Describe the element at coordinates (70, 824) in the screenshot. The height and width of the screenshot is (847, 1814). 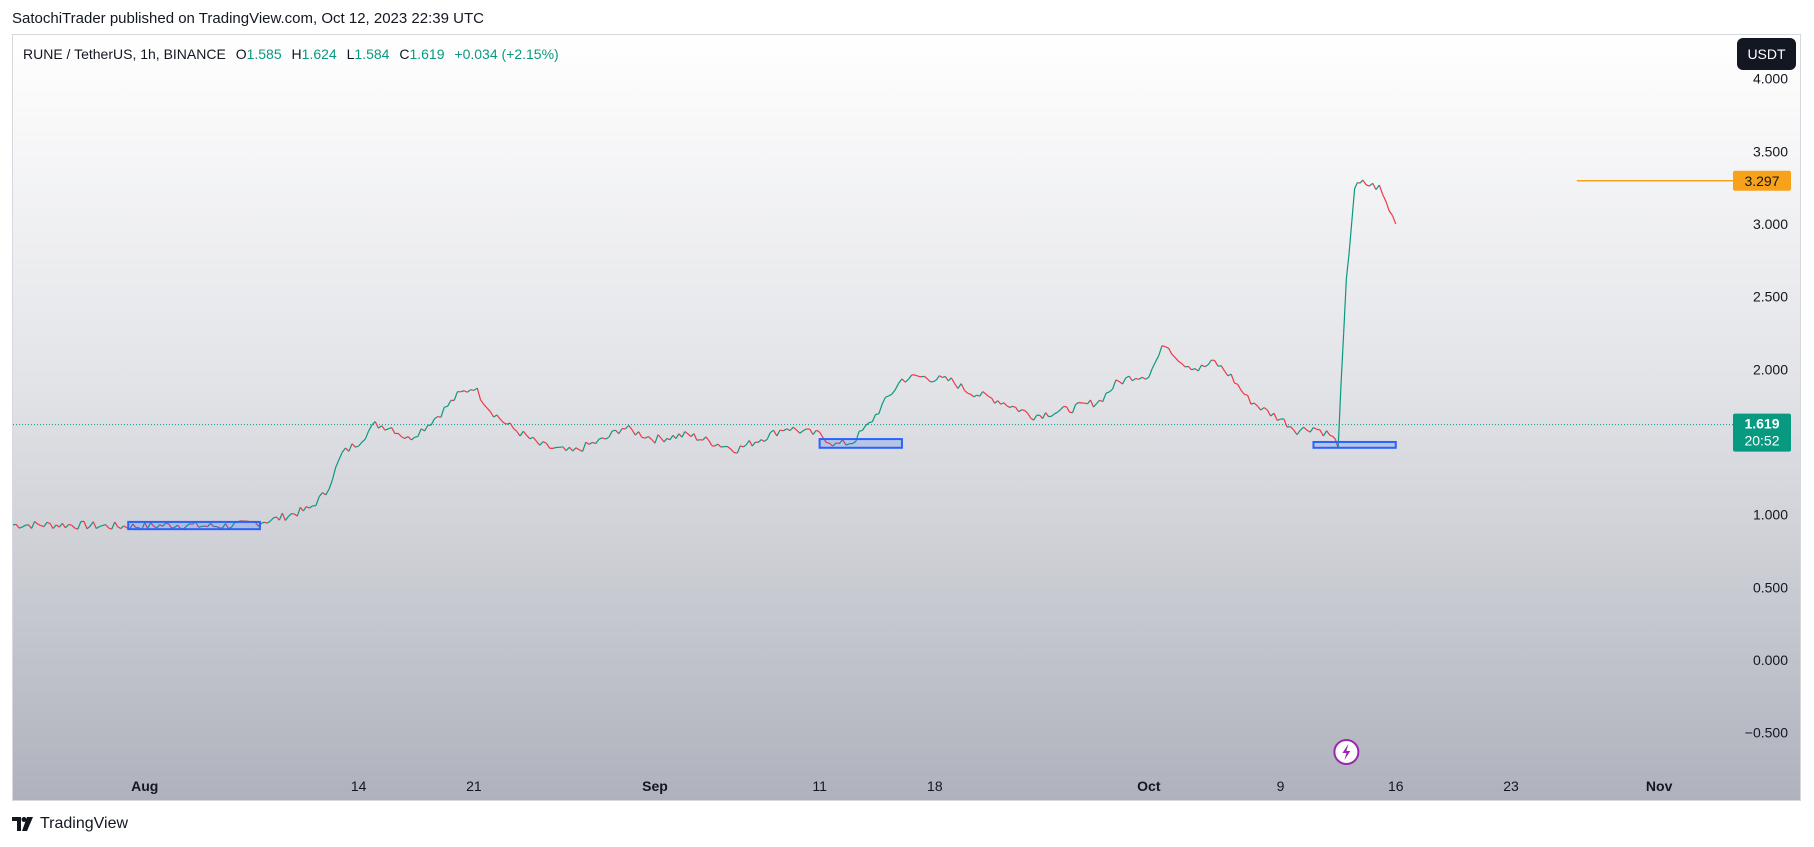
I see `tradingview-logo: TradingView` at that location.